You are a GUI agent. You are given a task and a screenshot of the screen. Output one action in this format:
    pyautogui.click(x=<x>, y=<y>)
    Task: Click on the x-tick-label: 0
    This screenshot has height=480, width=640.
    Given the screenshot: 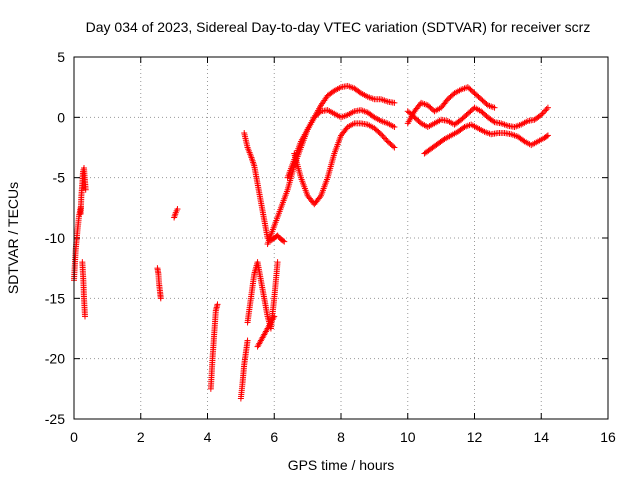 What is the action you would take?
    pyautogui.click(x=74, y=437)
    